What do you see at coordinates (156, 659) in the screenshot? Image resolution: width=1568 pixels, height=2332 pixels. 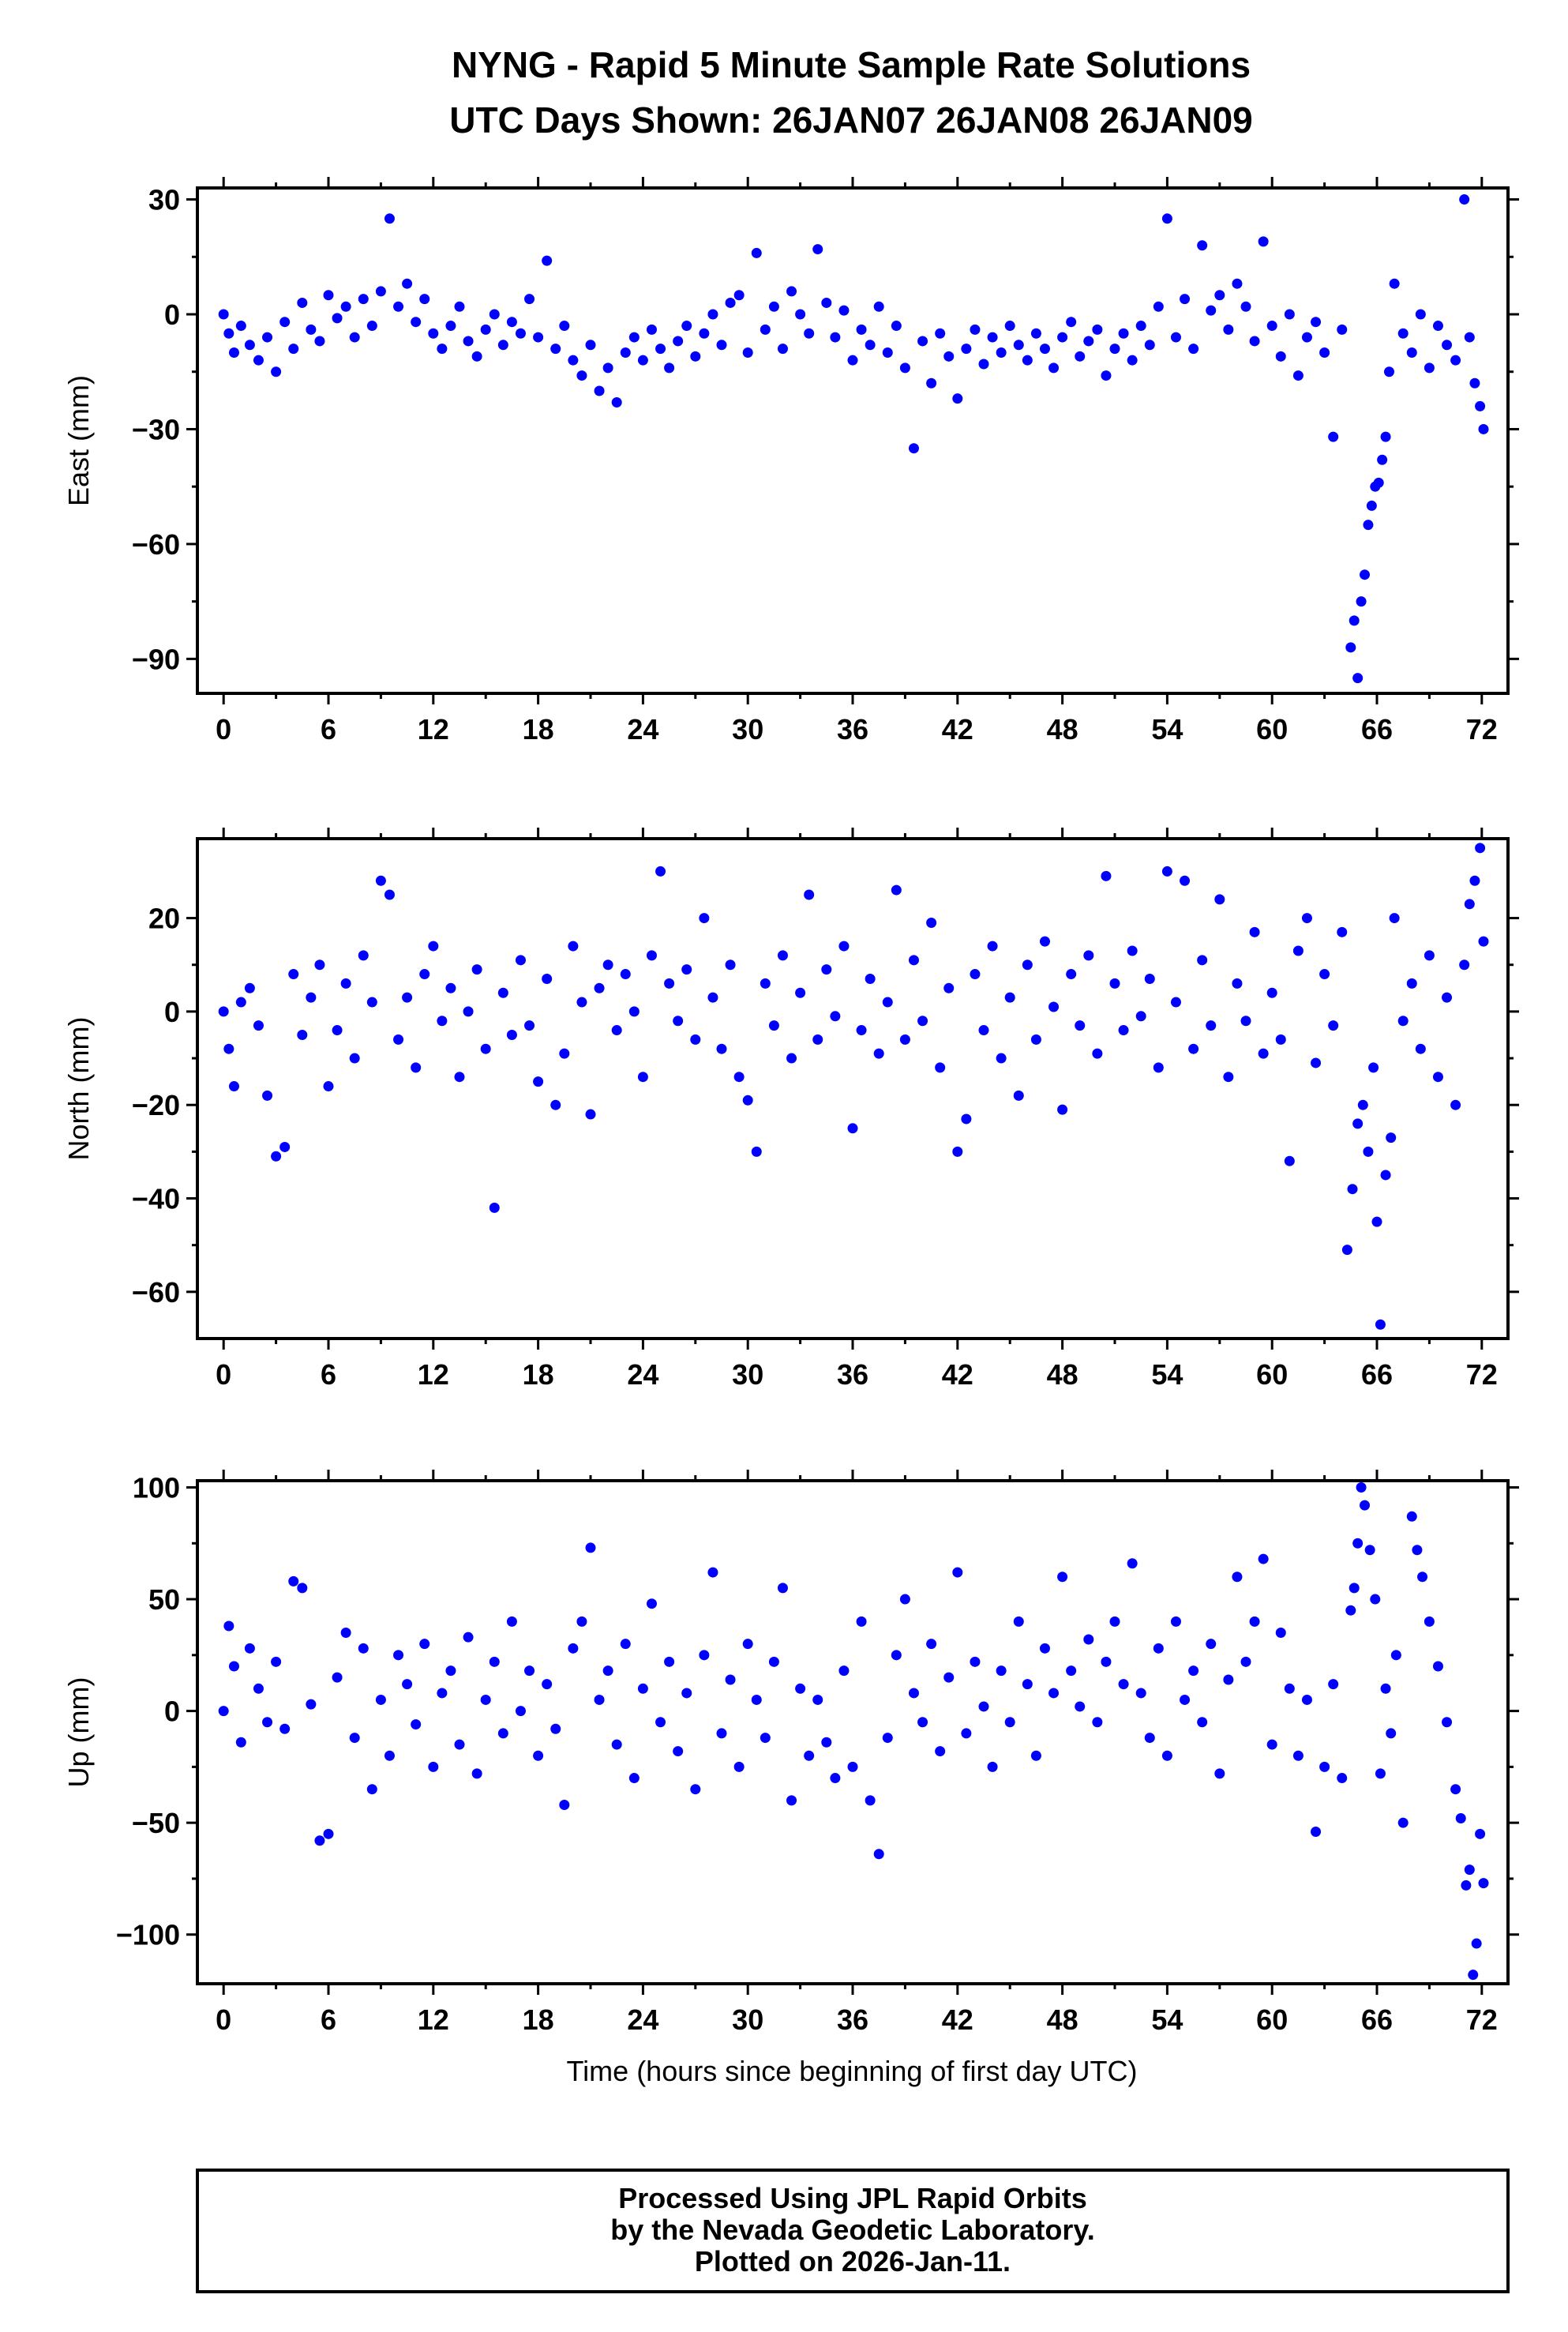 I see `y-tick-label: −90` at bounding box center [156, 659].